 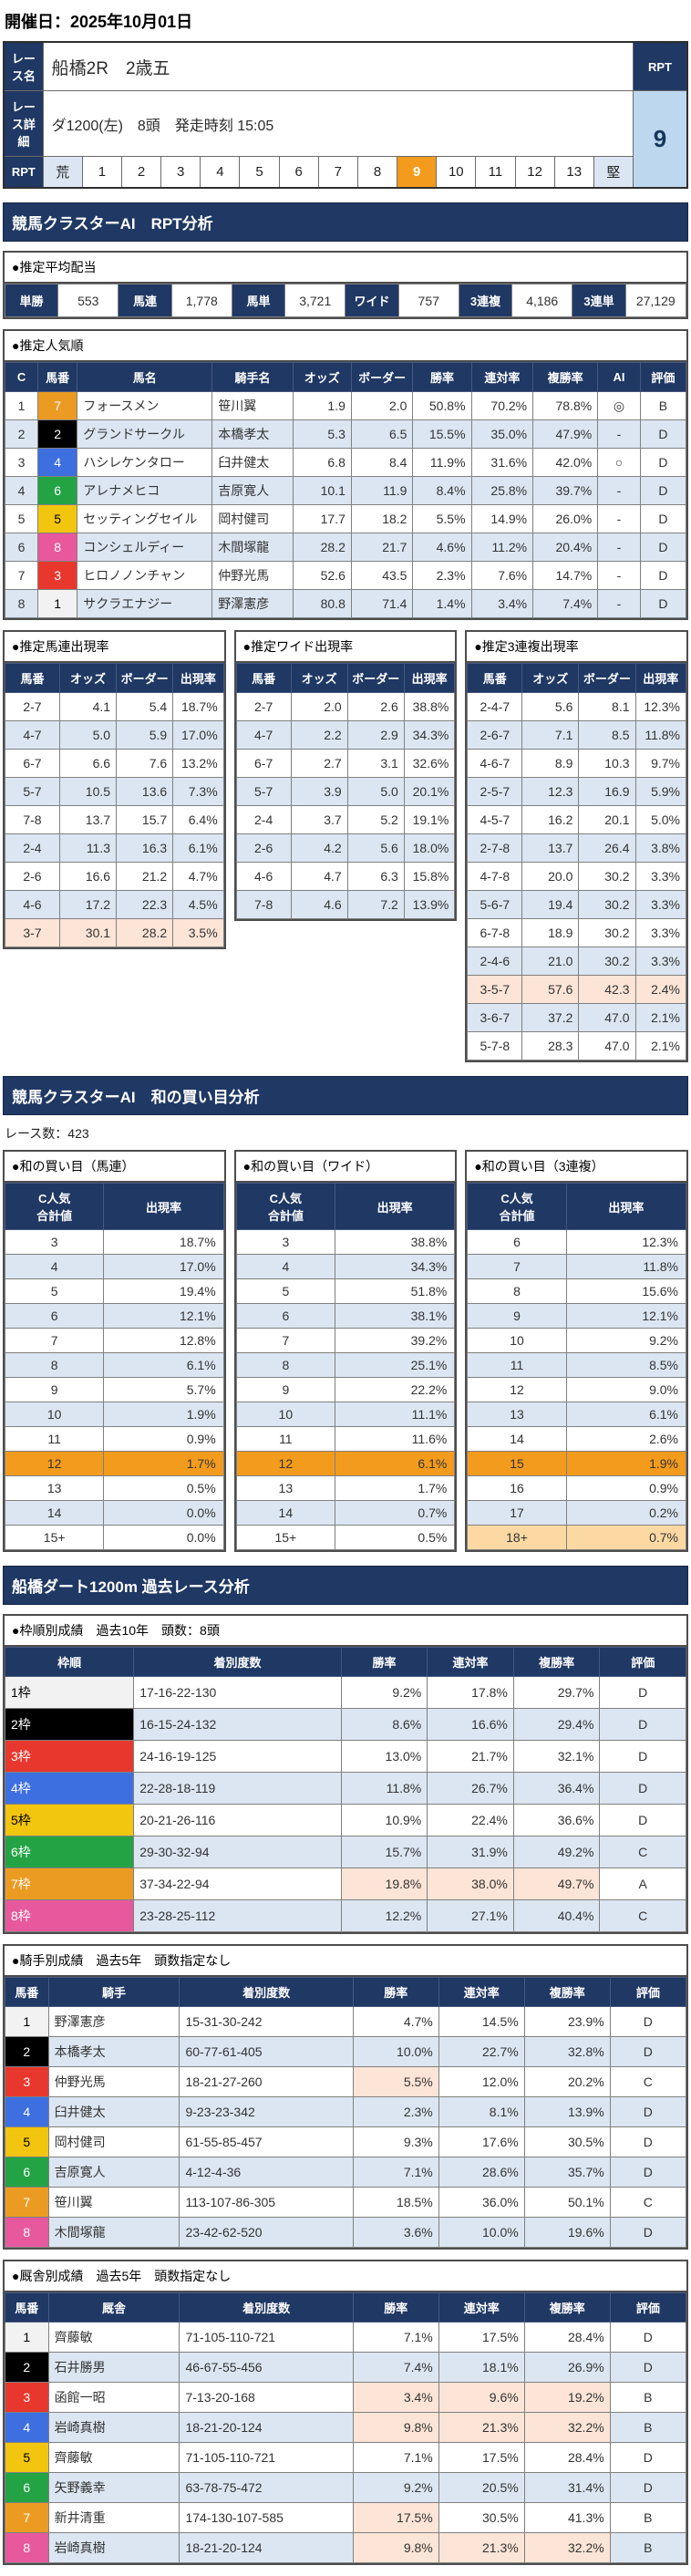 What do you see at coordinates (164, 1206) in the screenshot?
I see `column-header: 出現率` at bounding box center [164, 1206].